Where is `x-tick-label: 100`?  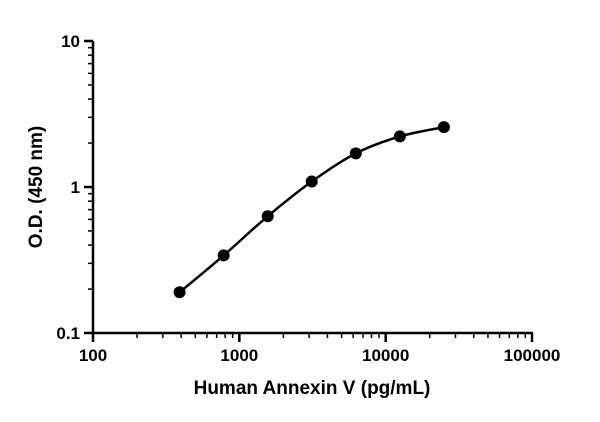
x-tick-label: 100 is located at coordinates (93, 355).